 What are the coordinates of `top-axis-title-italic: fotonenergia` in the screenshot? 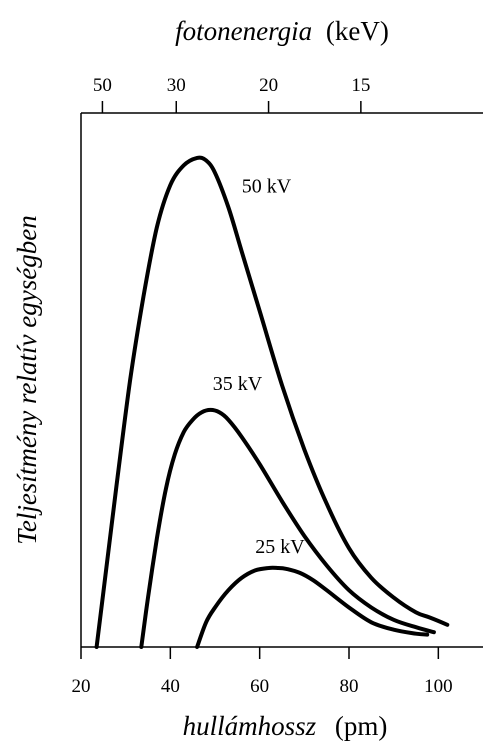 It's located at (243, 31).